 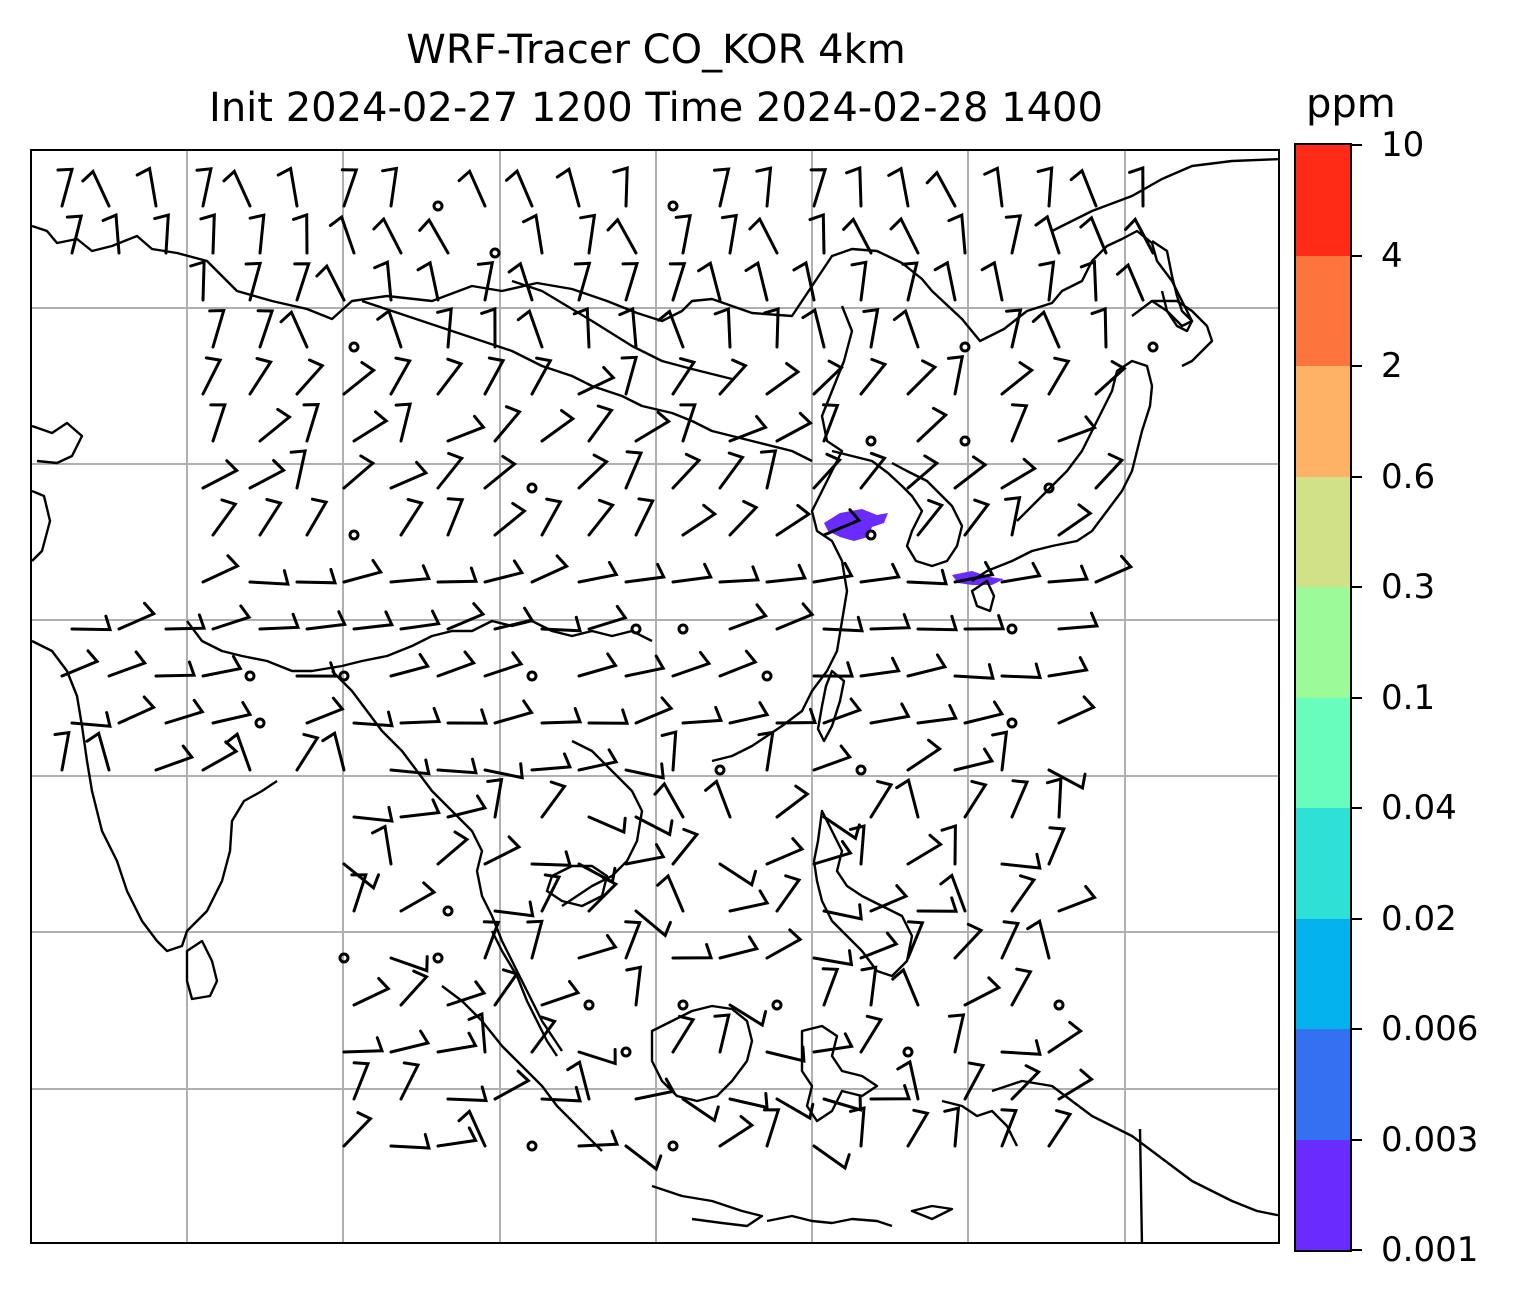 What do you see at coordinates (1357, 476) in the screenshot?
I see `colorbar-tick` at bounding box center [1357, 476].